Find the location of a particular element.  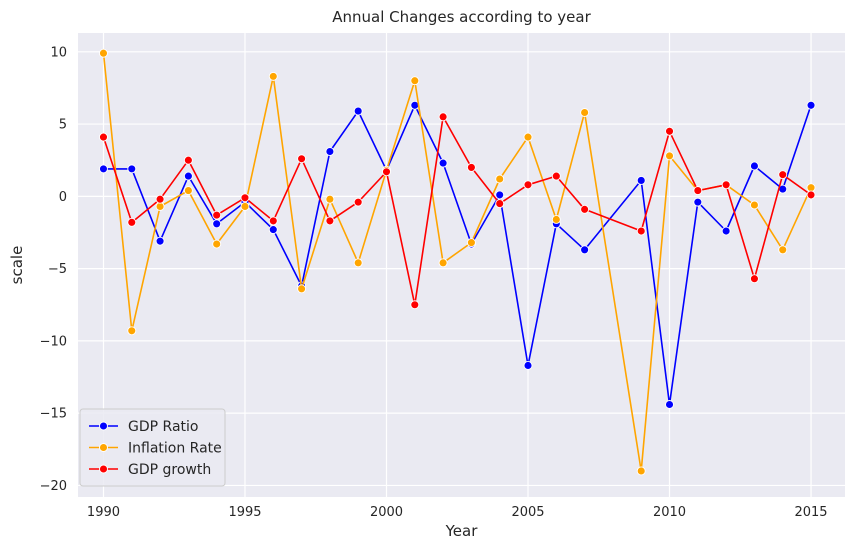

legend: GDP Ratio Inflation Rate GDP growth is located at coordinates (152, 447).